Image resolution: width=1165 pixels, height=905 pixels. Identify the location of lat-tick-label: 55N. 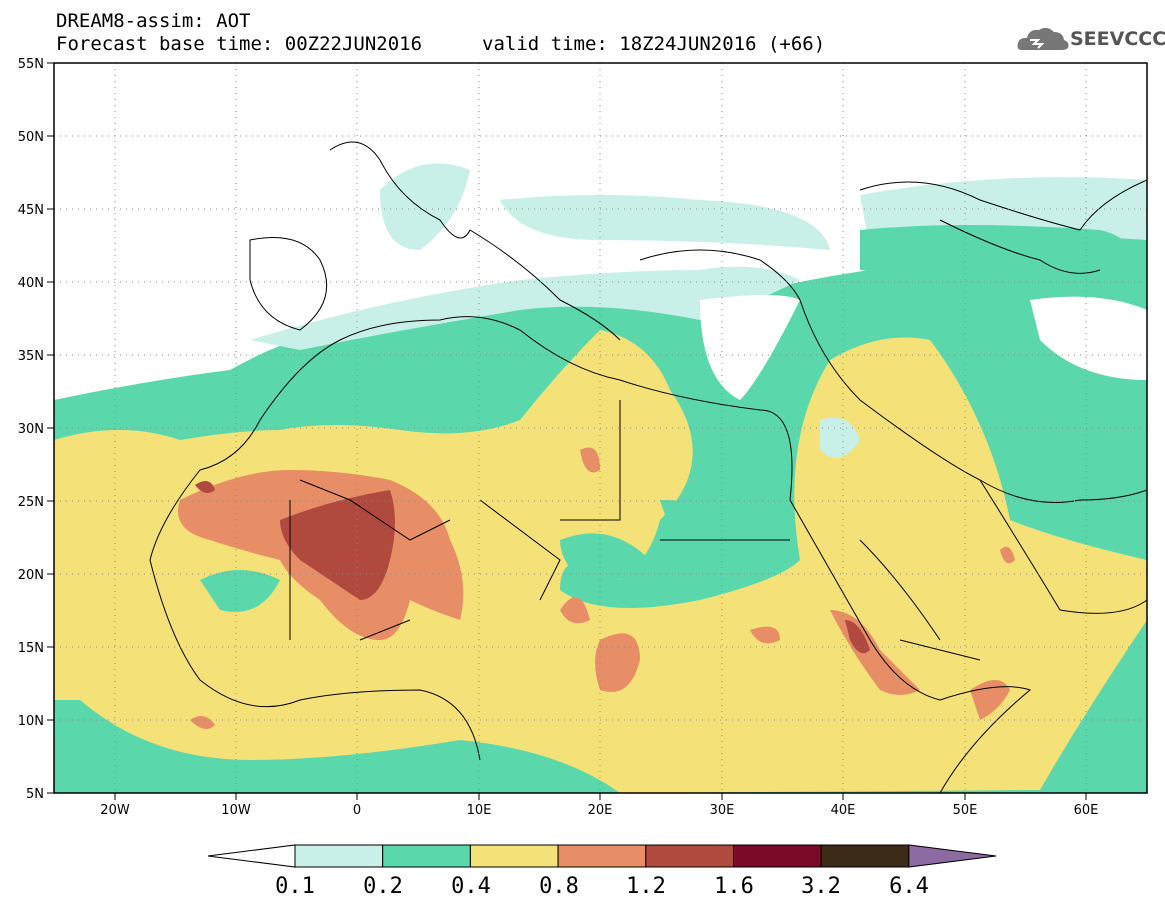
(31, 64).